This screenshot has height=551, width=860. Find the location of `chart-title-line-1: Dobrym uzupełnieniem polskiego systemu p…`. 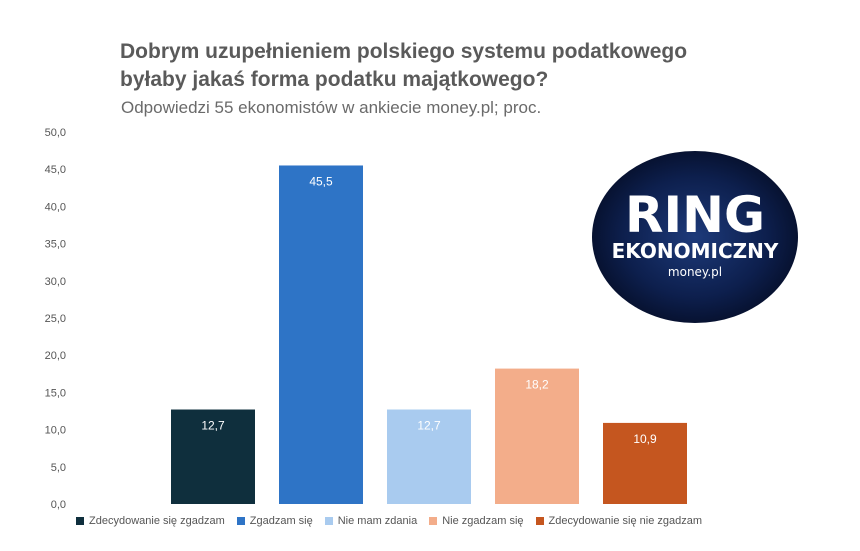

chart-title-line-1: Dobrym uzupełnieniem polskiego systemu p… is located at coordinates (404, 51).